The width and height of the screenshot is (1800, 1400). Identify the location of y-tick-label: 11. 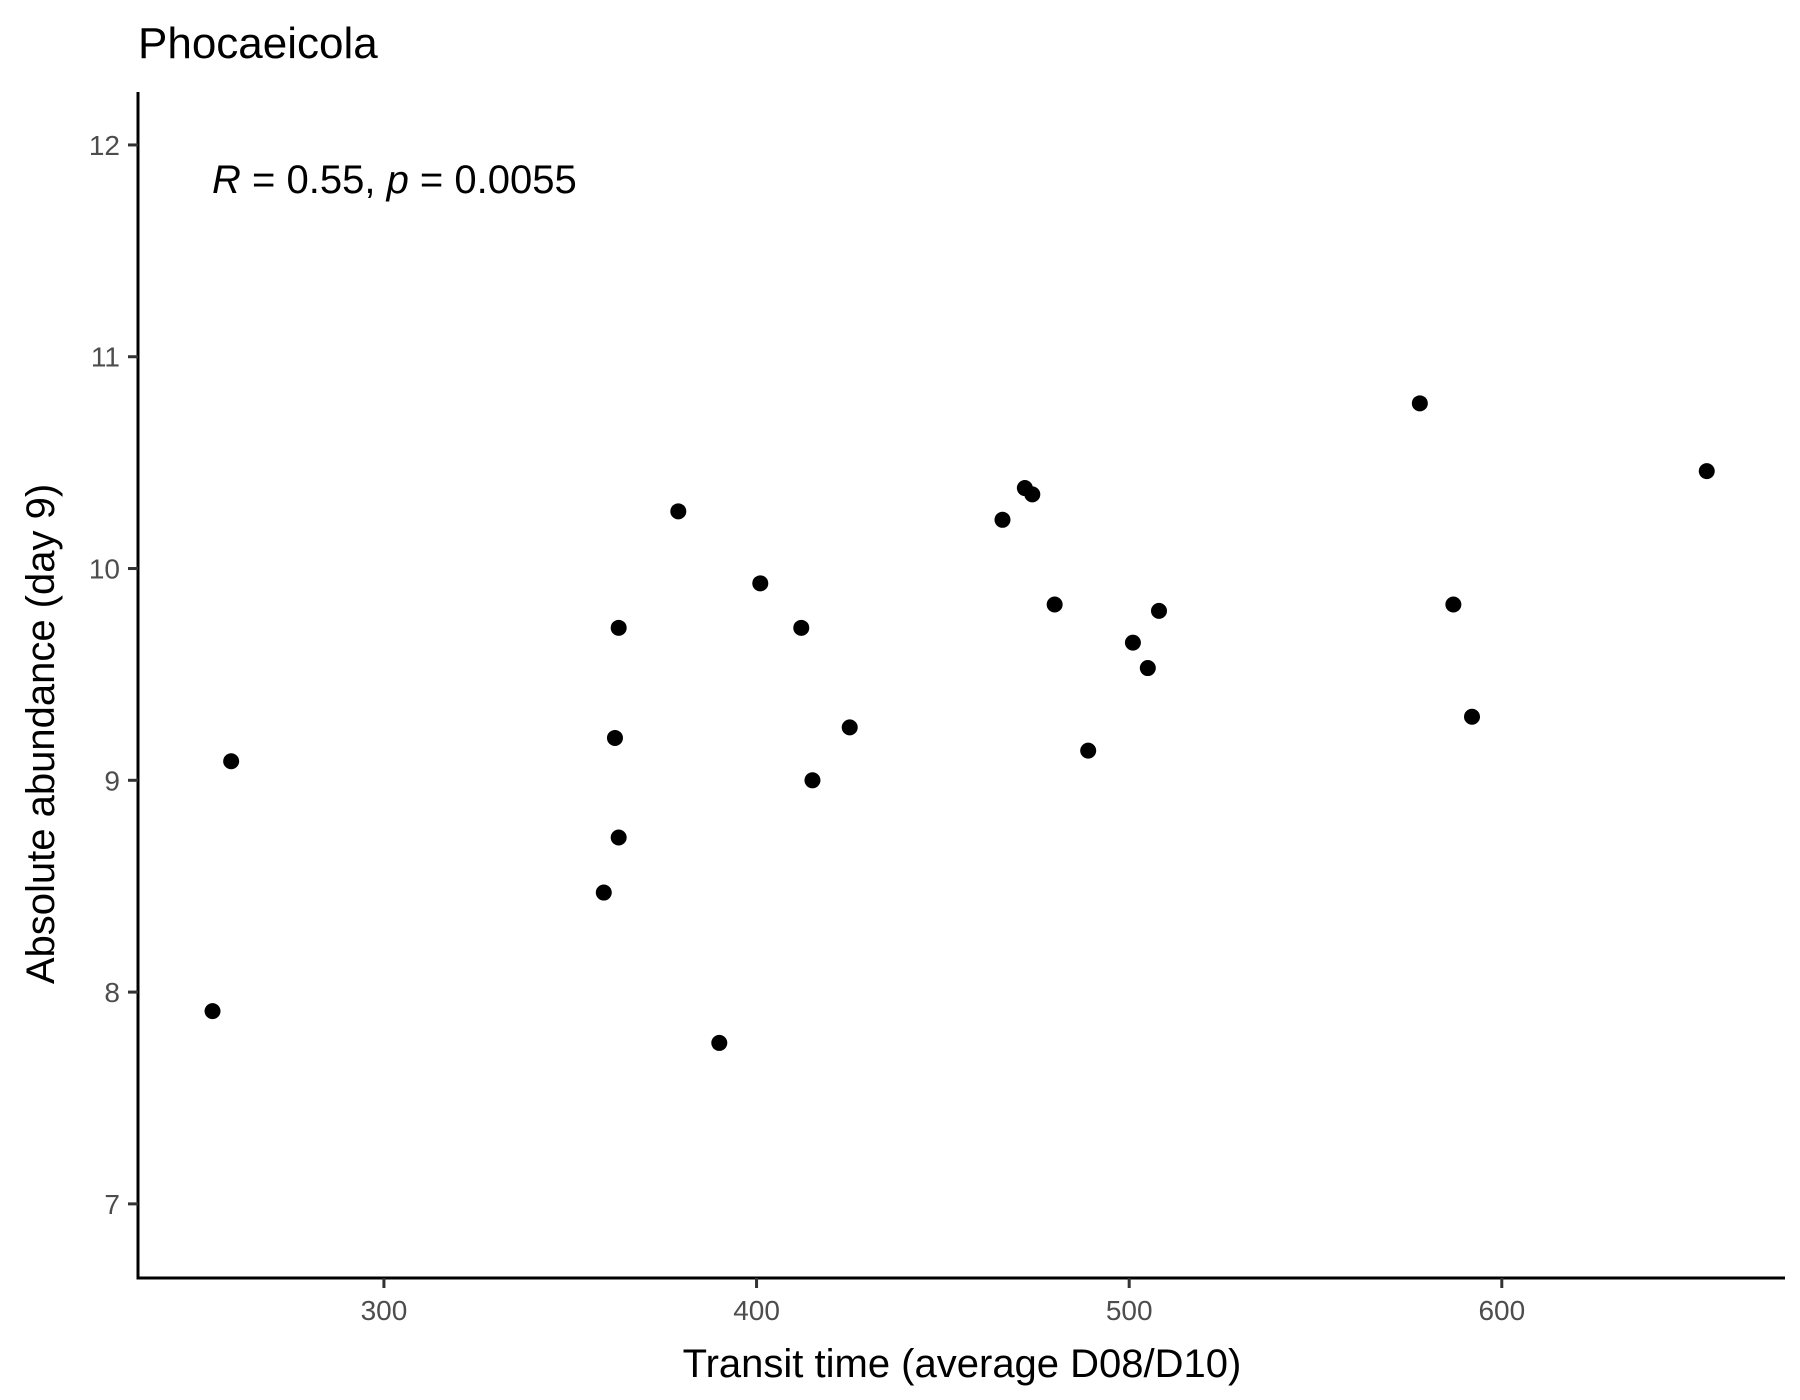
(105, 357).